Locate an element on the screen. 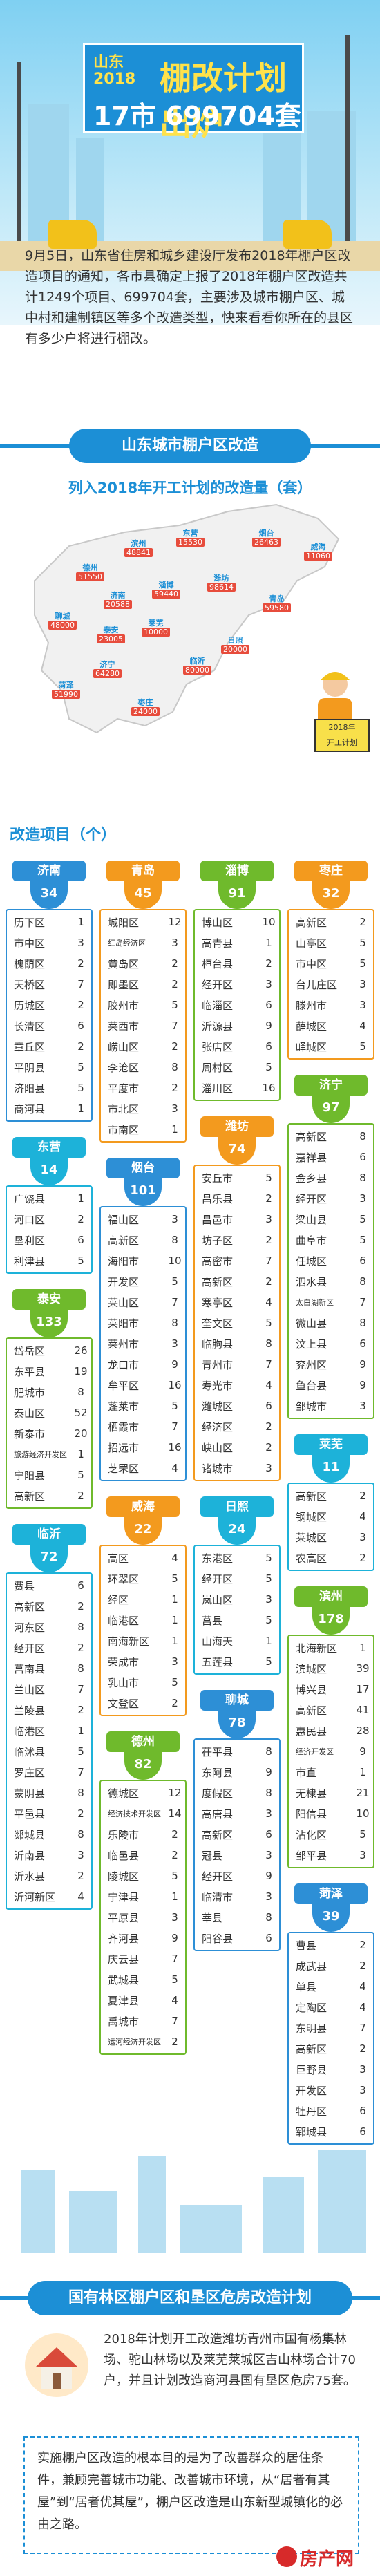 This screenshot has height=2576, width=380. building-shape is located at coordinates (48, 173).